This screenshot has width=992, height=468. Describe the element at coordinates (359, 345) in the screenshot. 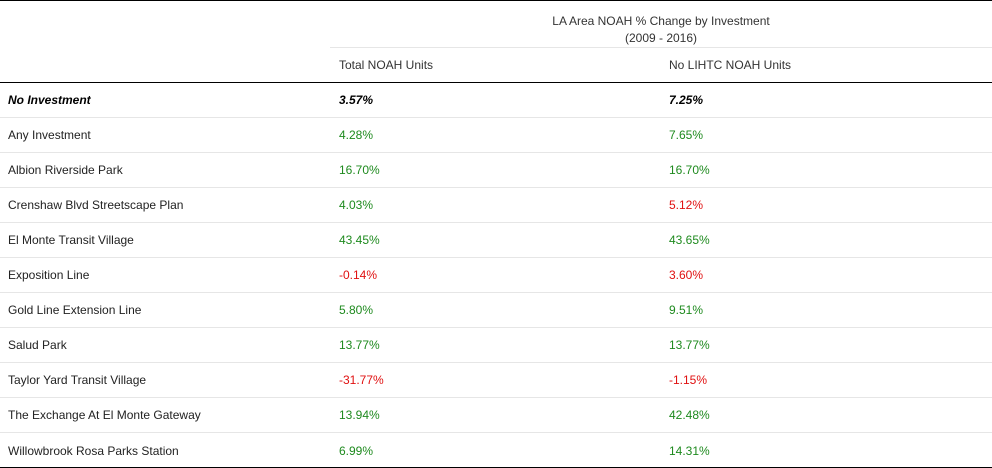

I see `row-total-noah-value: 13.77%` at that location.